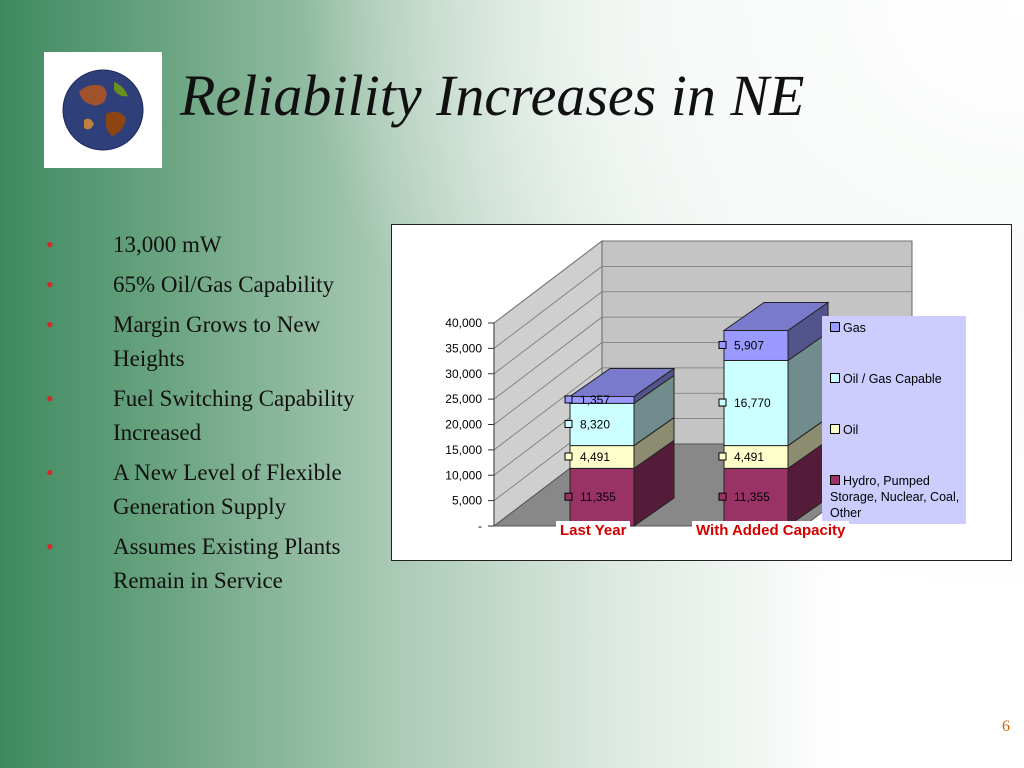  I want to click on category-label-last-year: Last Year, so click(593, 530).